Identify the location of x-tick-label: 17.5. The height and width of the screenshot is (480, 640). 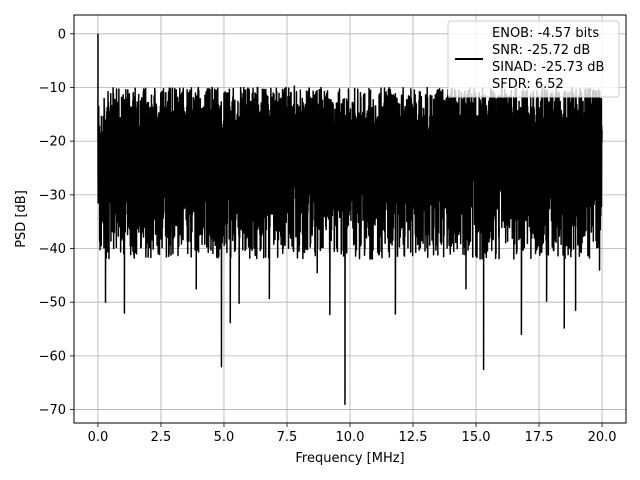
(539, 437).